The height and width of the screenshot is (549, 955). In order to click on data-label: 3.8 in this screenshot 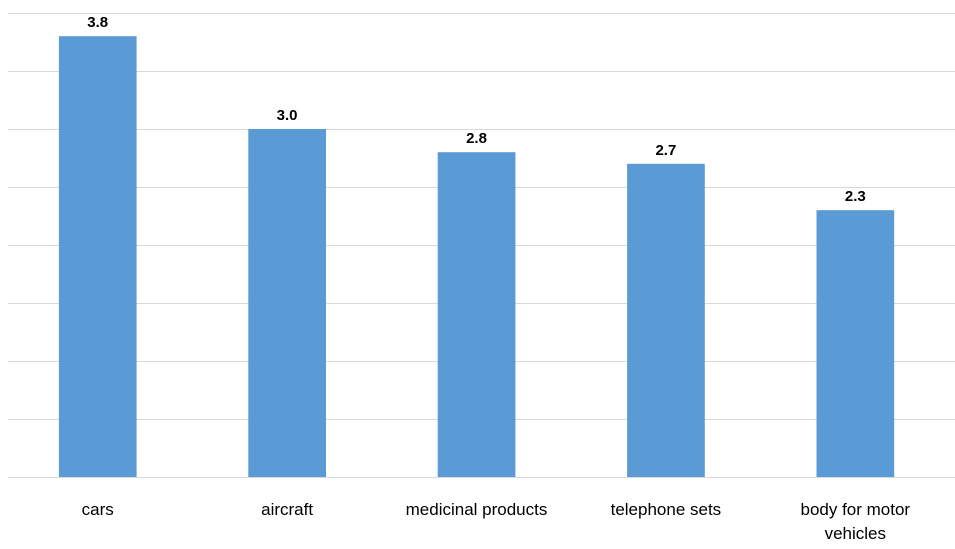, I will do `click(97, 22)`.